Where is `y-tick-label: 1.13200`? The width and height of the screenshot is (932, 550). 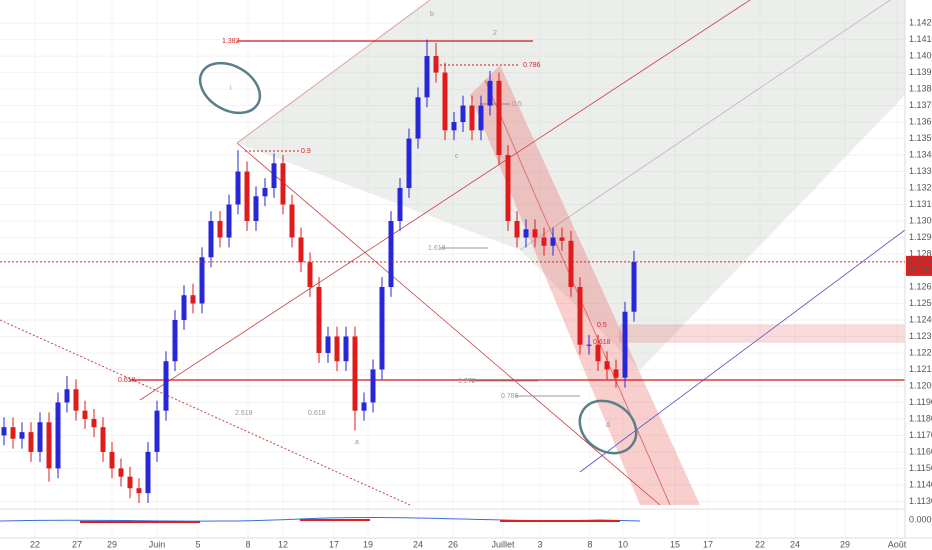
y-tick-label: 1.13200 is located at coordinates (920, 187).